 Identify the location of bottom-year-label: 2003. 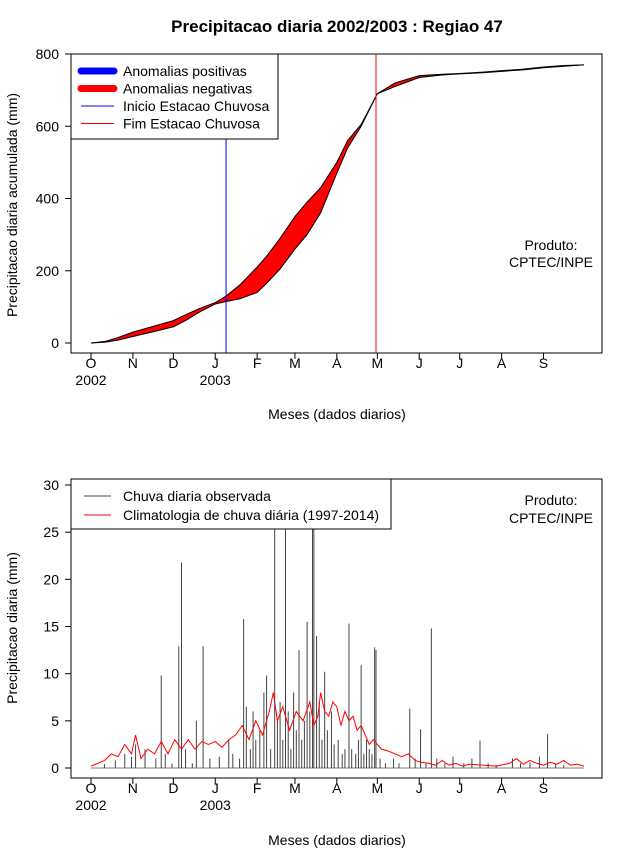
(215, 805).